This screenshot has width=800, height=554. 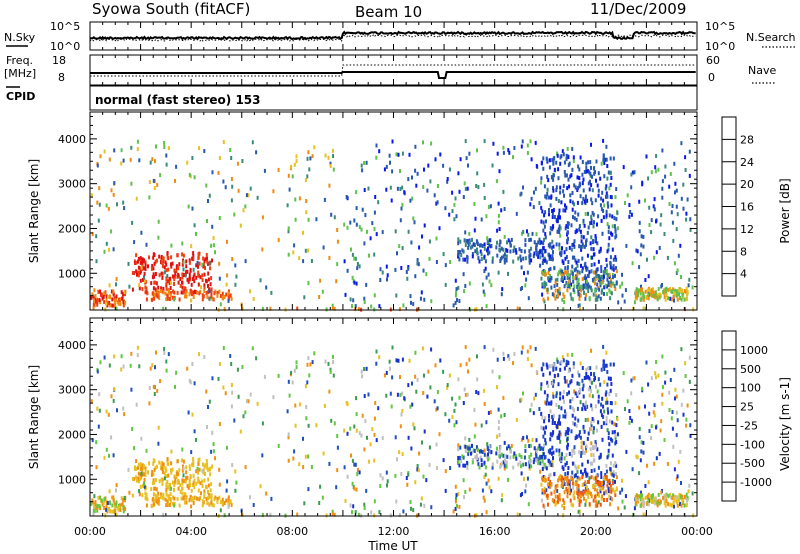 What do you see at coordinates (747, 407) in the screenshot?
I see `colorbar-tick-label: 25` at bounding box center [747, 407].